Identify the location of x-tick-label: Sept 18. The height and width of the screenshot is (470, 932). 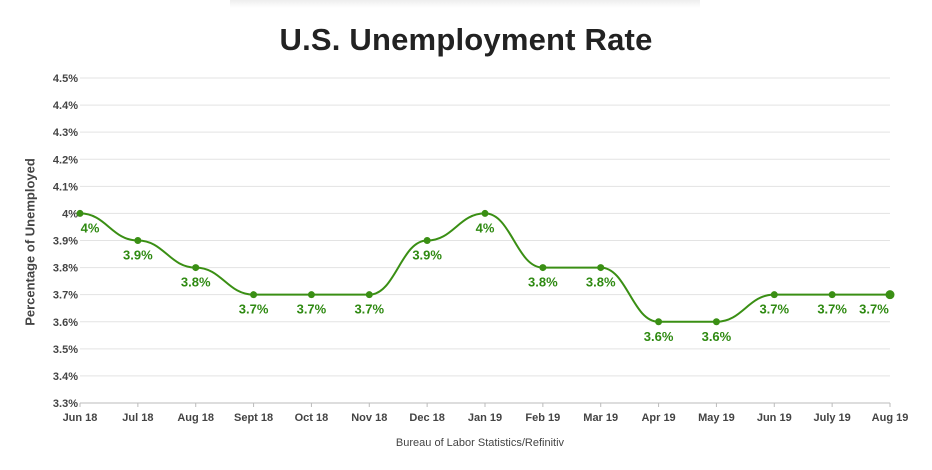
(253, 418).